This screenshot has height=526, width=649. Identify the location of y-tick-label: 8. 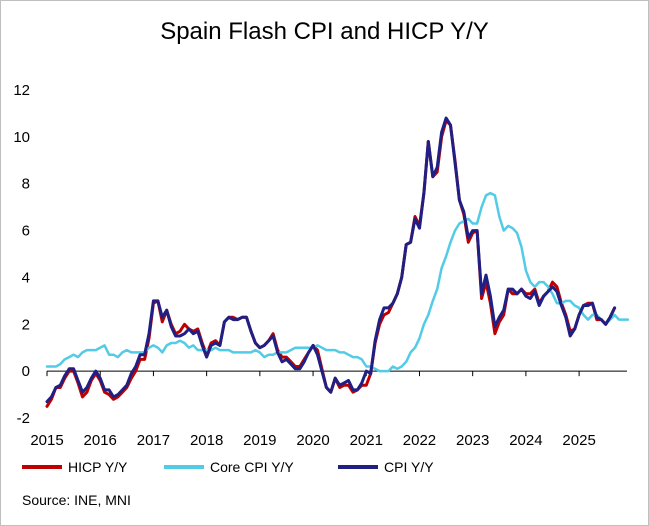
(26, 184).